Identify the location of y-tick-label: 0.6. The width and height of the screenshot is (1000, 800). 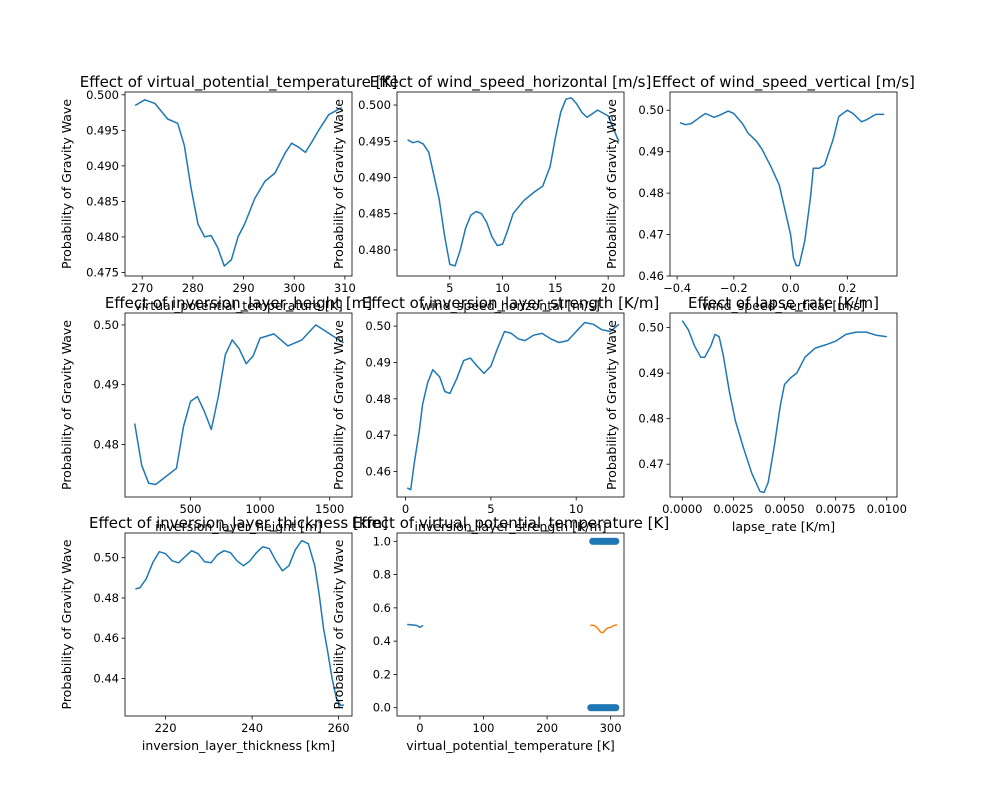
(382, 608).